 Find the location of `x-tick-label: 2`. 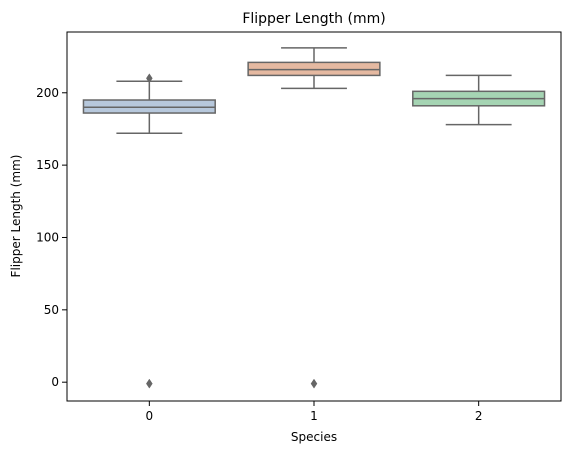

x-tick-label: 2 is located at coordinates (479, 416).